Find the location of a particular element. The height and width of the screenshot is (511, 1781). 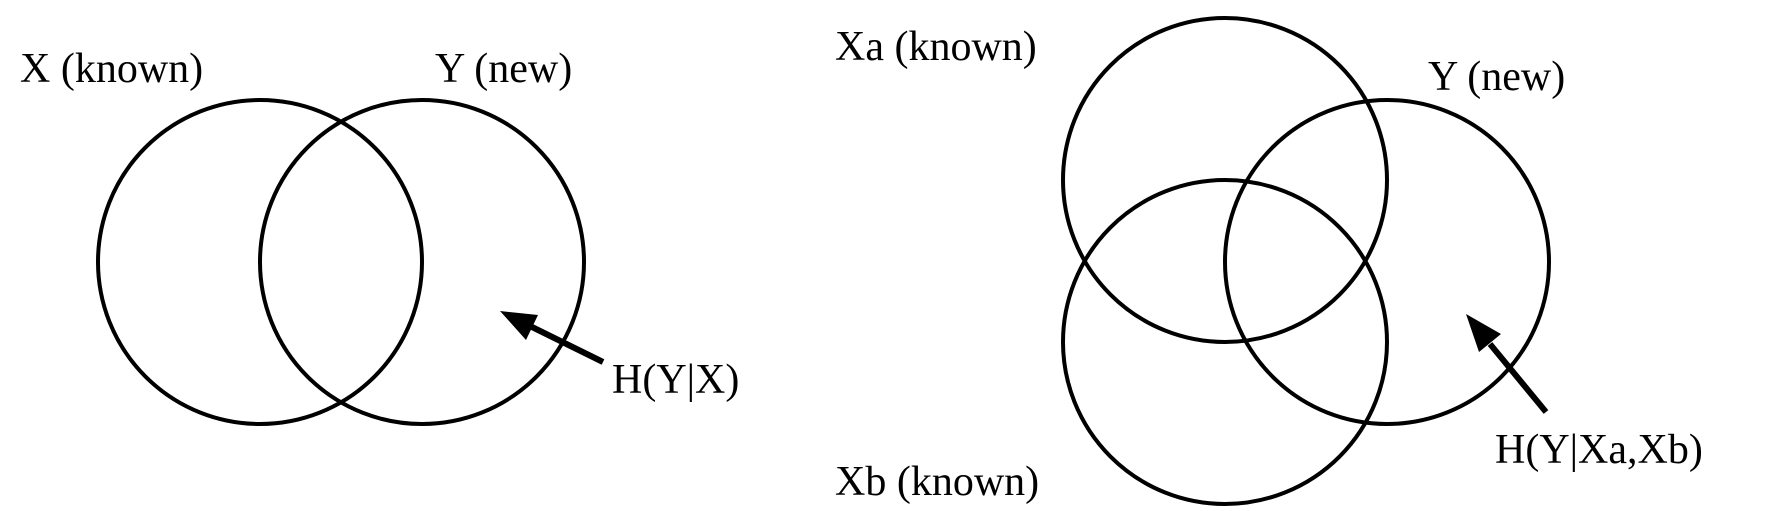

circle-xb is located at coordinates (1225, 342).